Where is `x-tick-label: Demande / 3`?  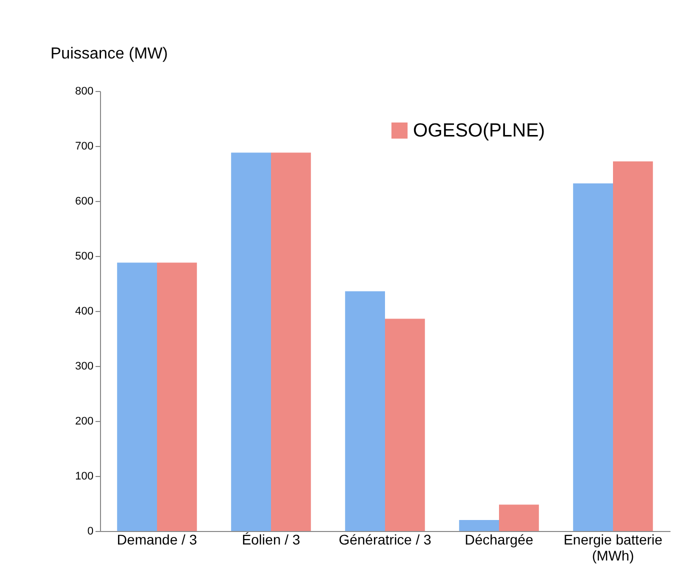 x-tick-label: Demande / 3 is located at coordinates (157, 540).